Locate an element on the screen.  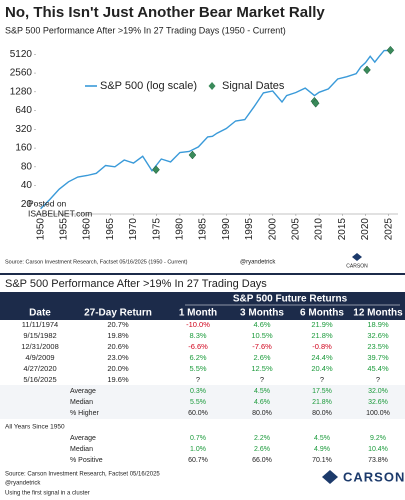
table-cell: 5/16/2025 is located at coordinates (39, 379).